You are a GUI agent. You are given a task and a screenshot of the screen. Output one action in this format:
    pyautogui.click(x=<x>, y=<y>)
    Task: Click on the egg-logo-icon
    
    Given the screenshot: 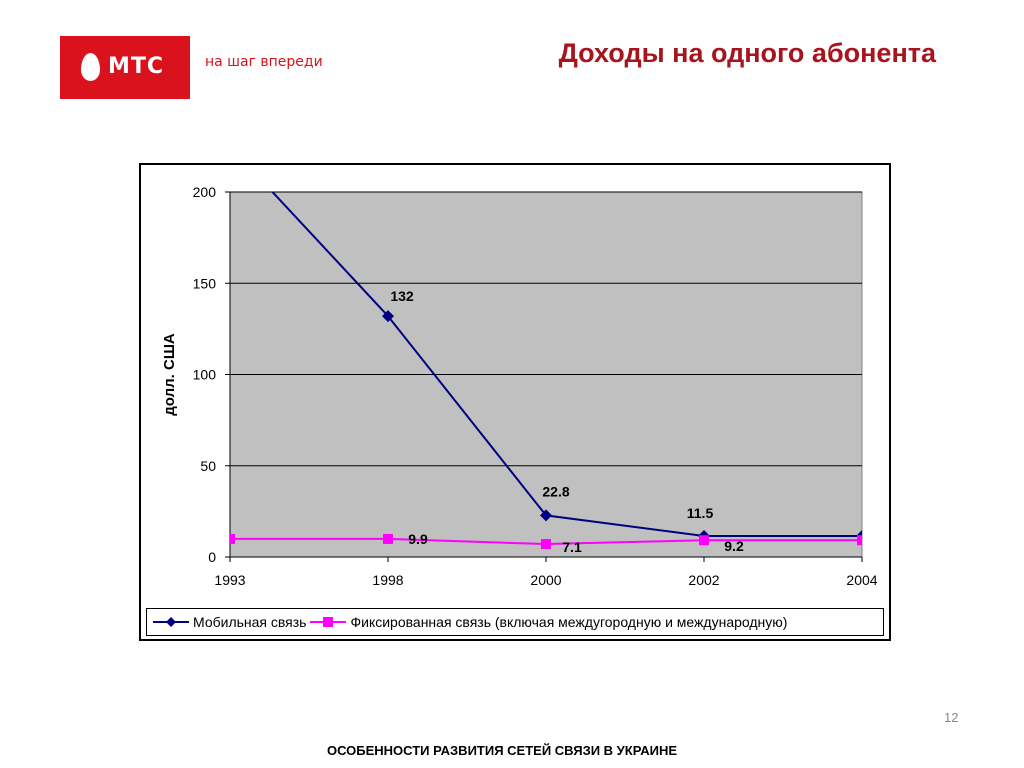 What is the action you would take?
    pyautogui.click(x=90, y=67)
    